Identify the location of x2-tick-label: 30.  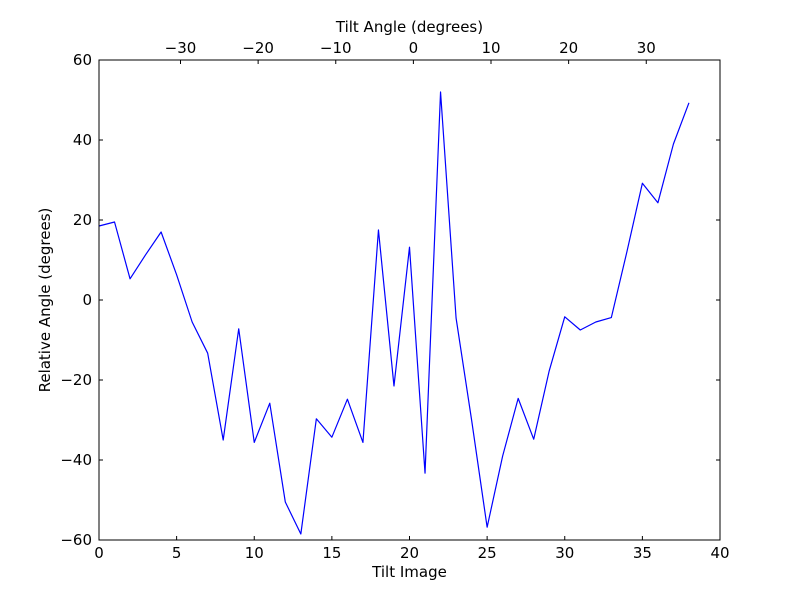
(646, 48).